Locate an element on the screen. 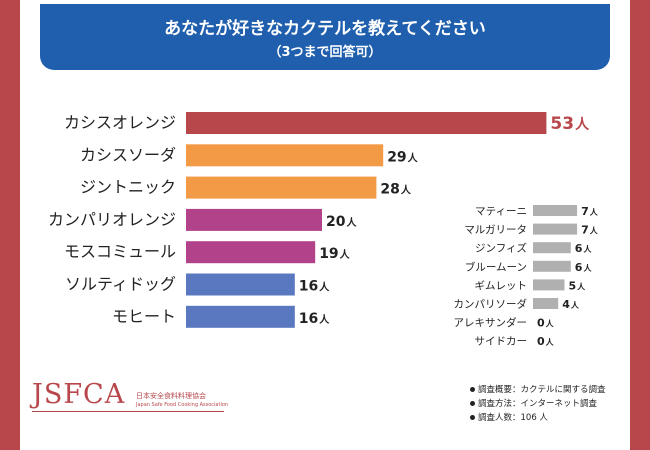 Image resolution: width=650 pixels, height=450 pixels. category-label: マティーニ is located at coordinates (501, 212).